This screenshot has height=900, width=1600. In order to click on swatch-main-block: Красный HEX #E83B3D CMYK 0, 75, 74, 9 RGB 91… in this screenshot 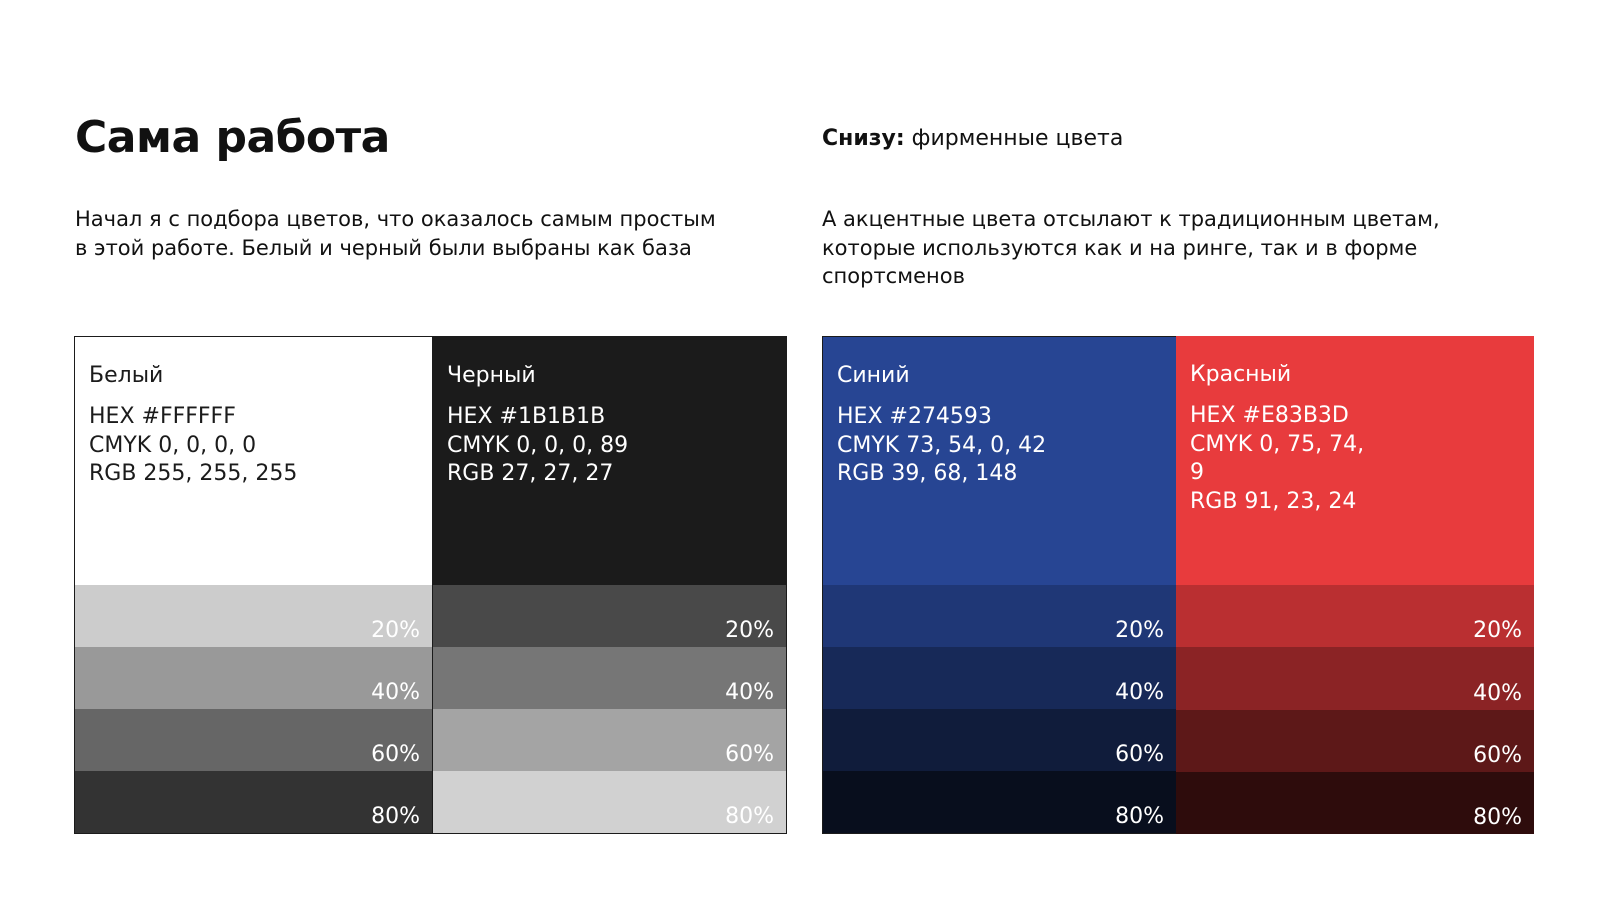, I will do `click(1355, 460)`.